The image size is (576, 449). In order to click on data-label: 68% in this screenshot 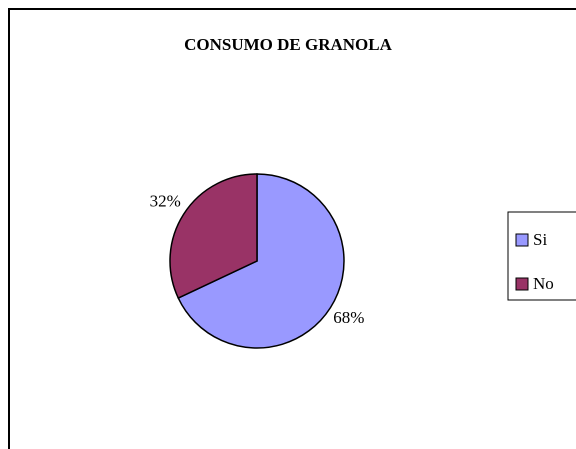, I will do `click(348, 317)`.